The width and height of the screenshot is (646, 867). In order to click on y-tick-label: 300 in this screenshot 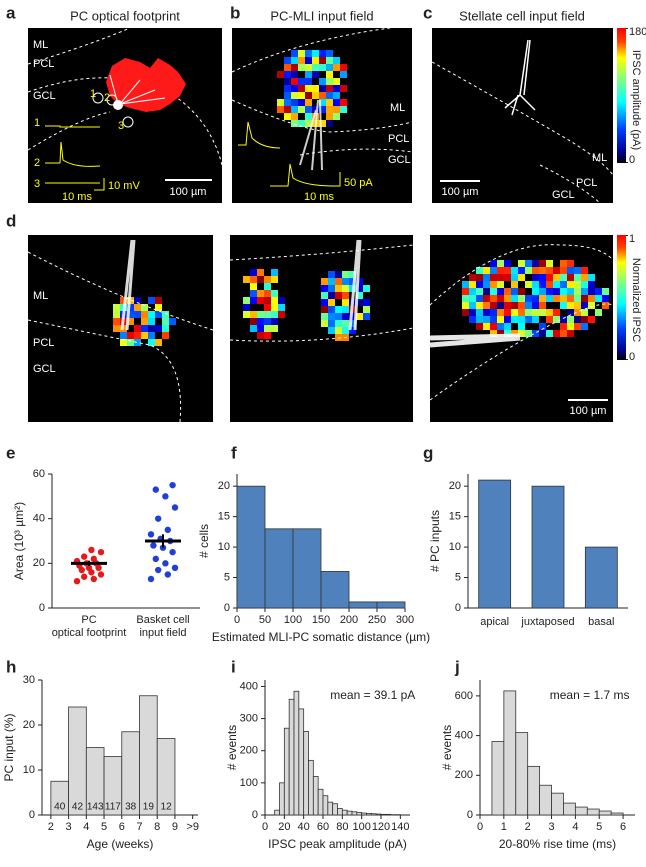, I will do `click(249, 718)`.